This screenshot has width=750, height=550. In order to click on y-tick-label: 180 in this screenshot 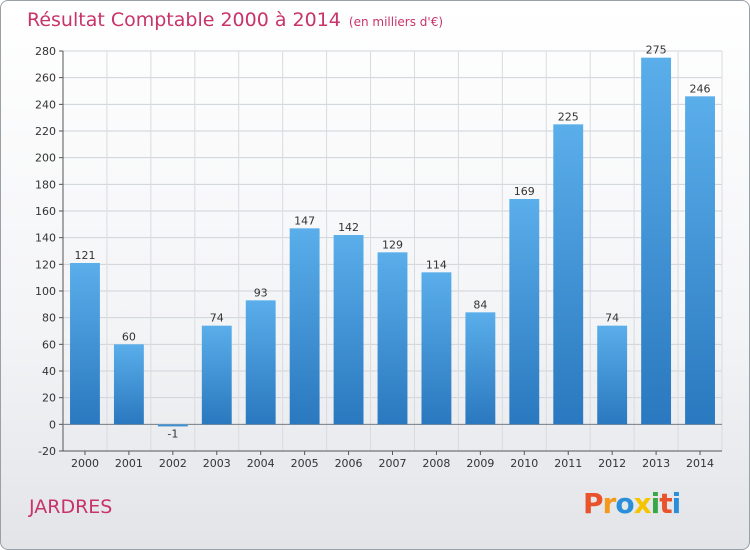, I will do `click(45, 184)`.